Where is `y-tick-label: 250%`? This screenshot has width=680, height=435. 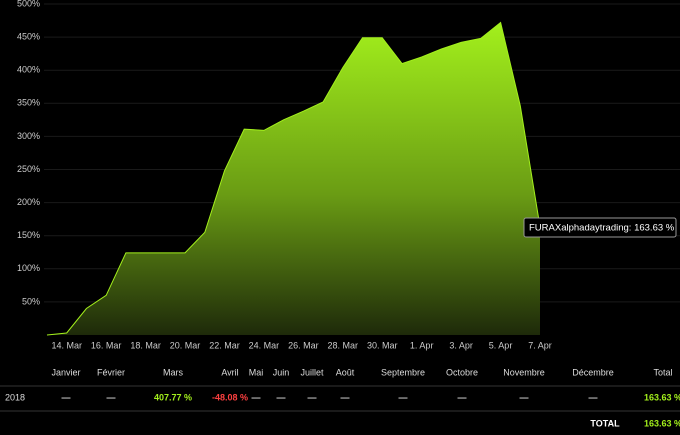
y-tick-label: 250% is located at coordinates (28, 169).